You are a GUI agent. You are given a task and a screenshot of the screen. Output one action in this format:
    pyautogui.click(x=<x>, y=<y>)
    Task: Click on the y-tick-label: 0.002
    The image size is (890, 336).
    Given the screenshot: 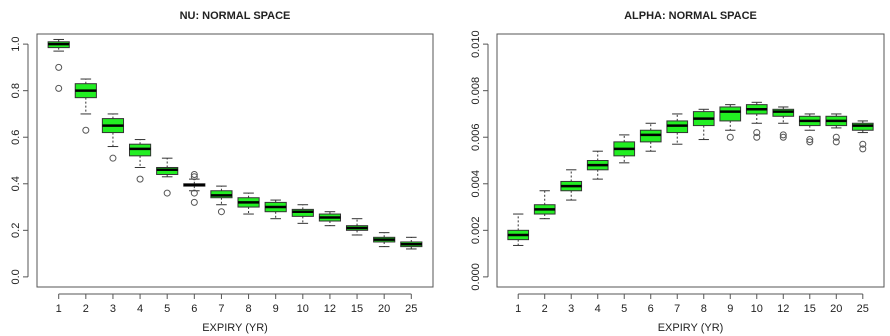 What is the action you would take?
    pyautogui.click(x=476, y=231)
    